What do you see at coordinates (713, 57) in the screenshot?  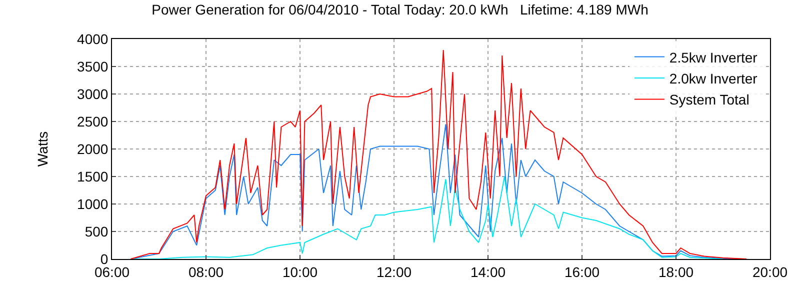 I see `legend-label: 2.5kw Inverter` at bounding box center [713, 57].